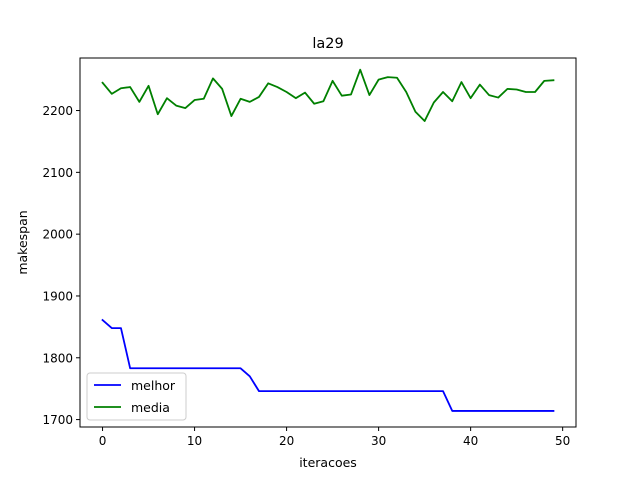 This screenshot has width=640, height=480. Describe the element at coordinates (136, 396) in the screenshot. I see `legend: melhor media` at that location.